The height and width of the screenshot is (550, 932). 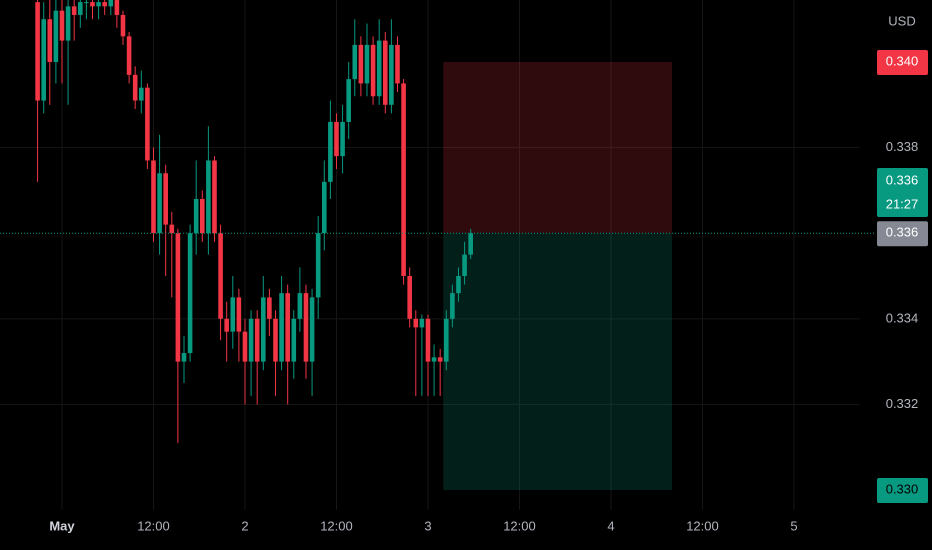 I want to click on target-badge, so click(x=902, y=491).